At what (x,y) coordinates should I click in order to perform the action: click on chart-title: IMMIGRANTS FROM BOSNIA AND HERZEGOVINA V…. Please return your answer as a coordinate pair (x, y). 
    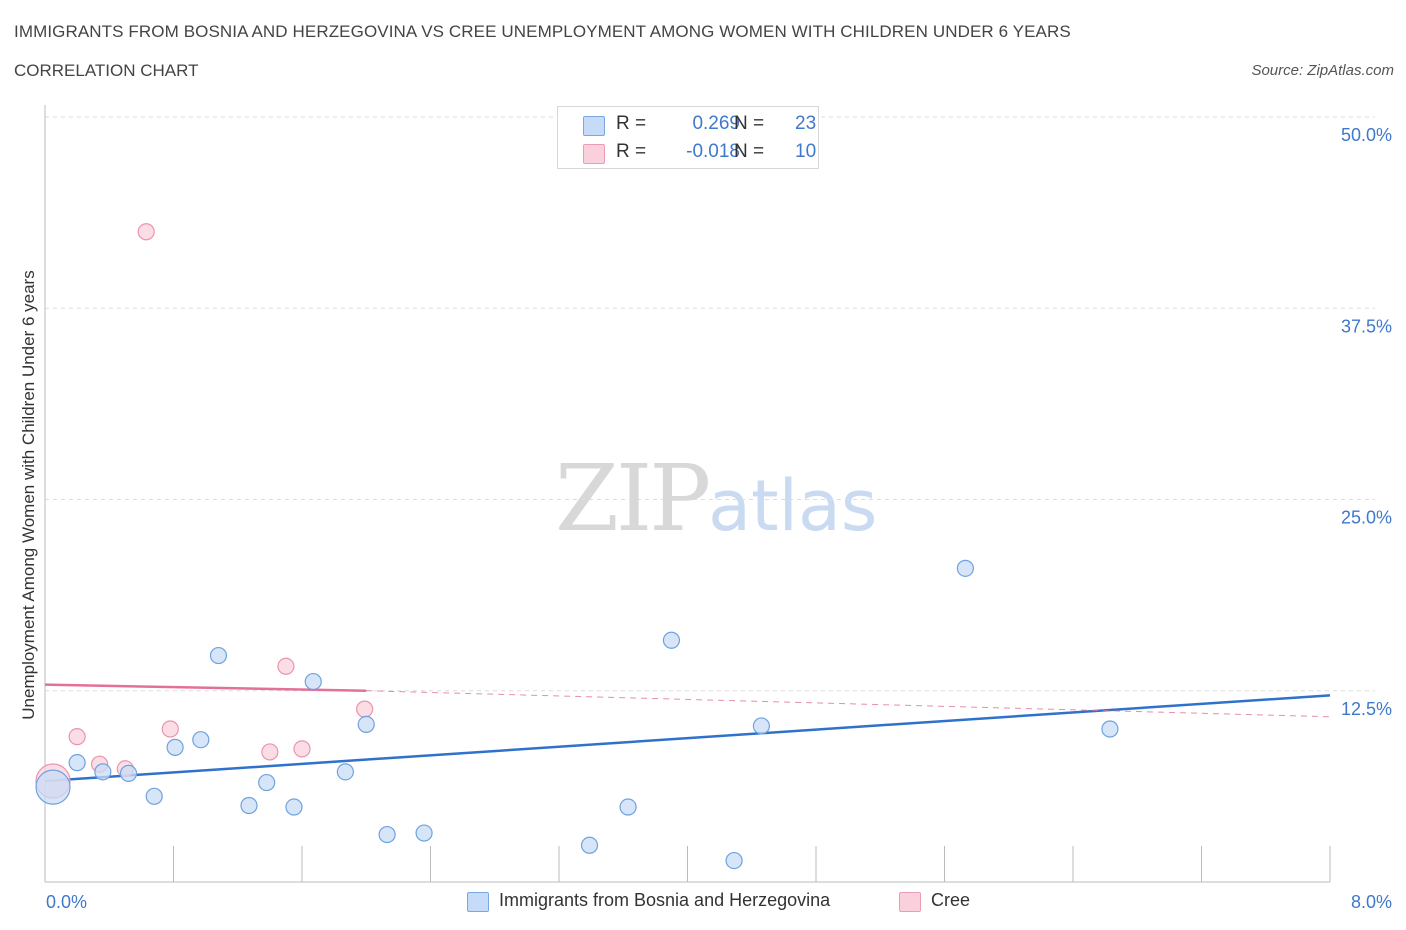
    Looking at the image, I should click on (542, 31).